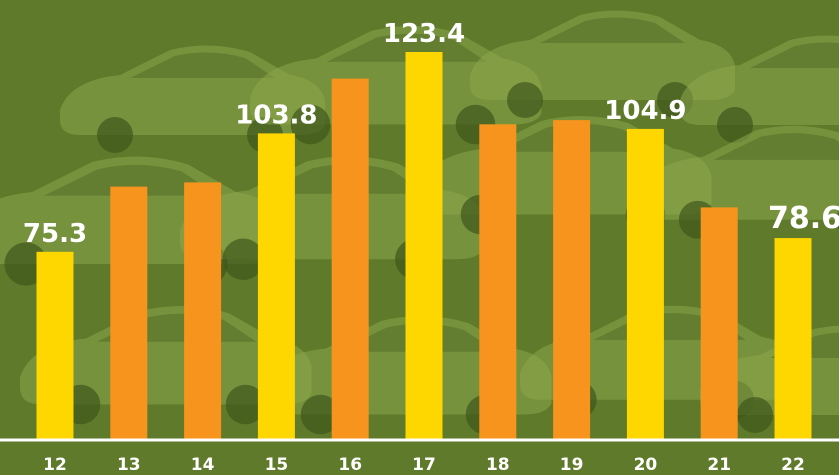  What do you see at coordinates (277, 465) in the screenshot?
I see `x-tick-label: 15` at bounding box center [277, 465].